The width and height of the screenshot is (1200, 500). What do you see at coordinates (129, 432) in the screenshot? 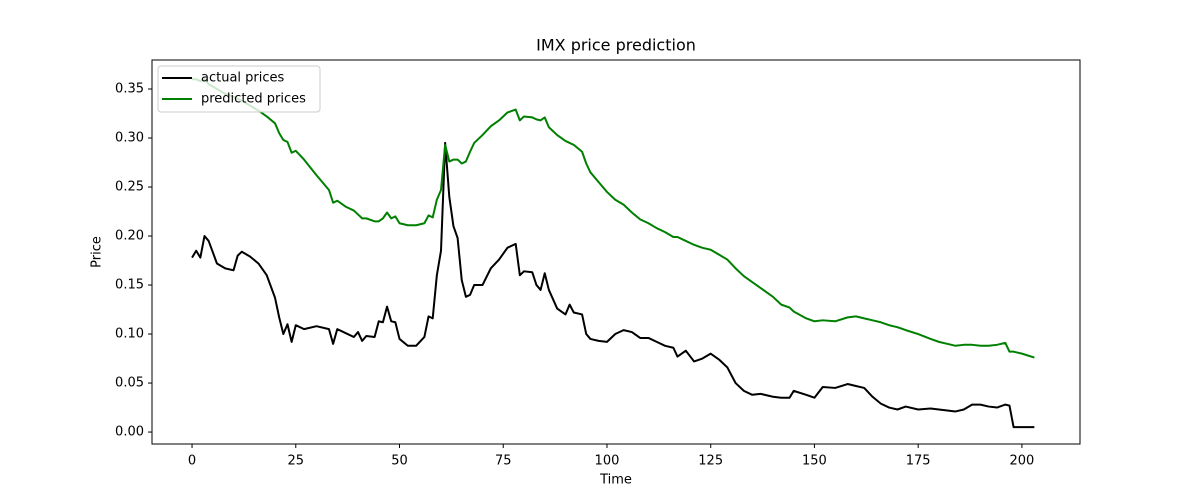
I see `y-tick-label: 0.00` at bounding box center [129, 432].